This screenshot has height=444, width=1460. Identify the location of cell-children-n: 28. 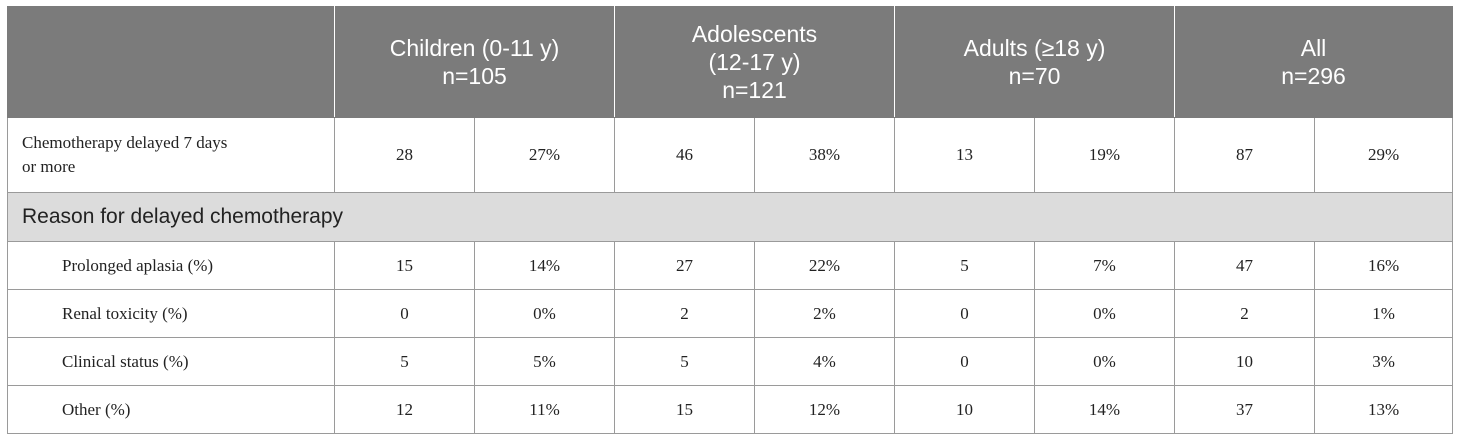
(404, 155).